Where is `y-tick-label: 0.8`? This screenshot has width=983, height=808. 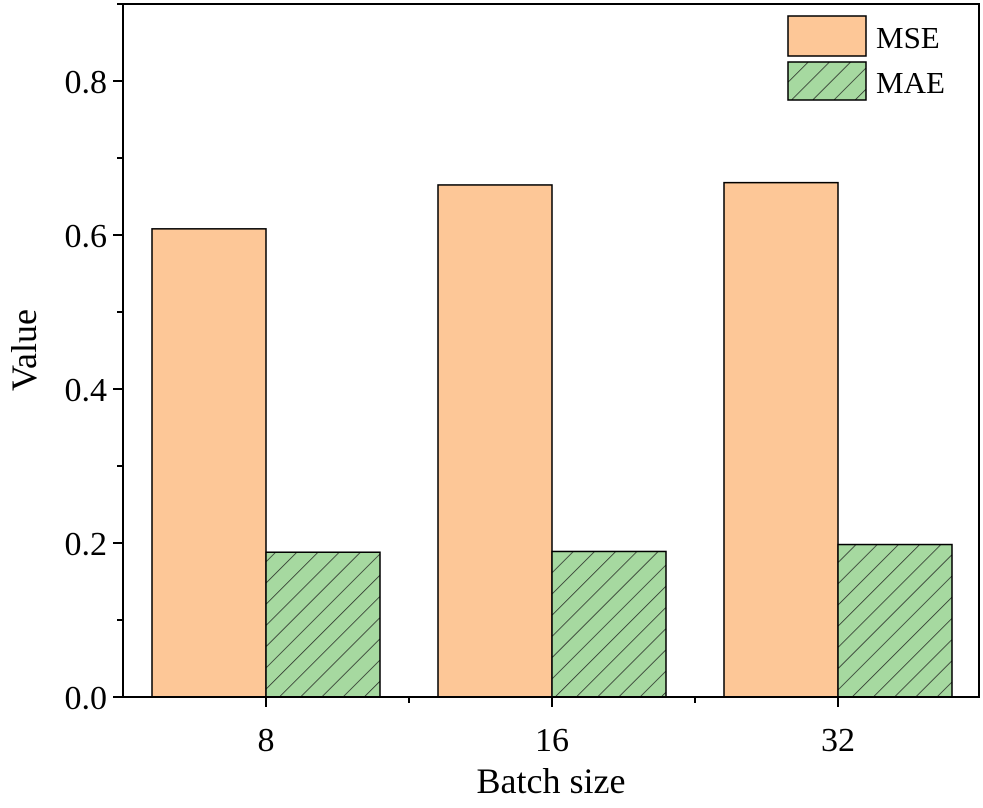 y-tick-label: 0.8 is located at coordinates (86, 82).